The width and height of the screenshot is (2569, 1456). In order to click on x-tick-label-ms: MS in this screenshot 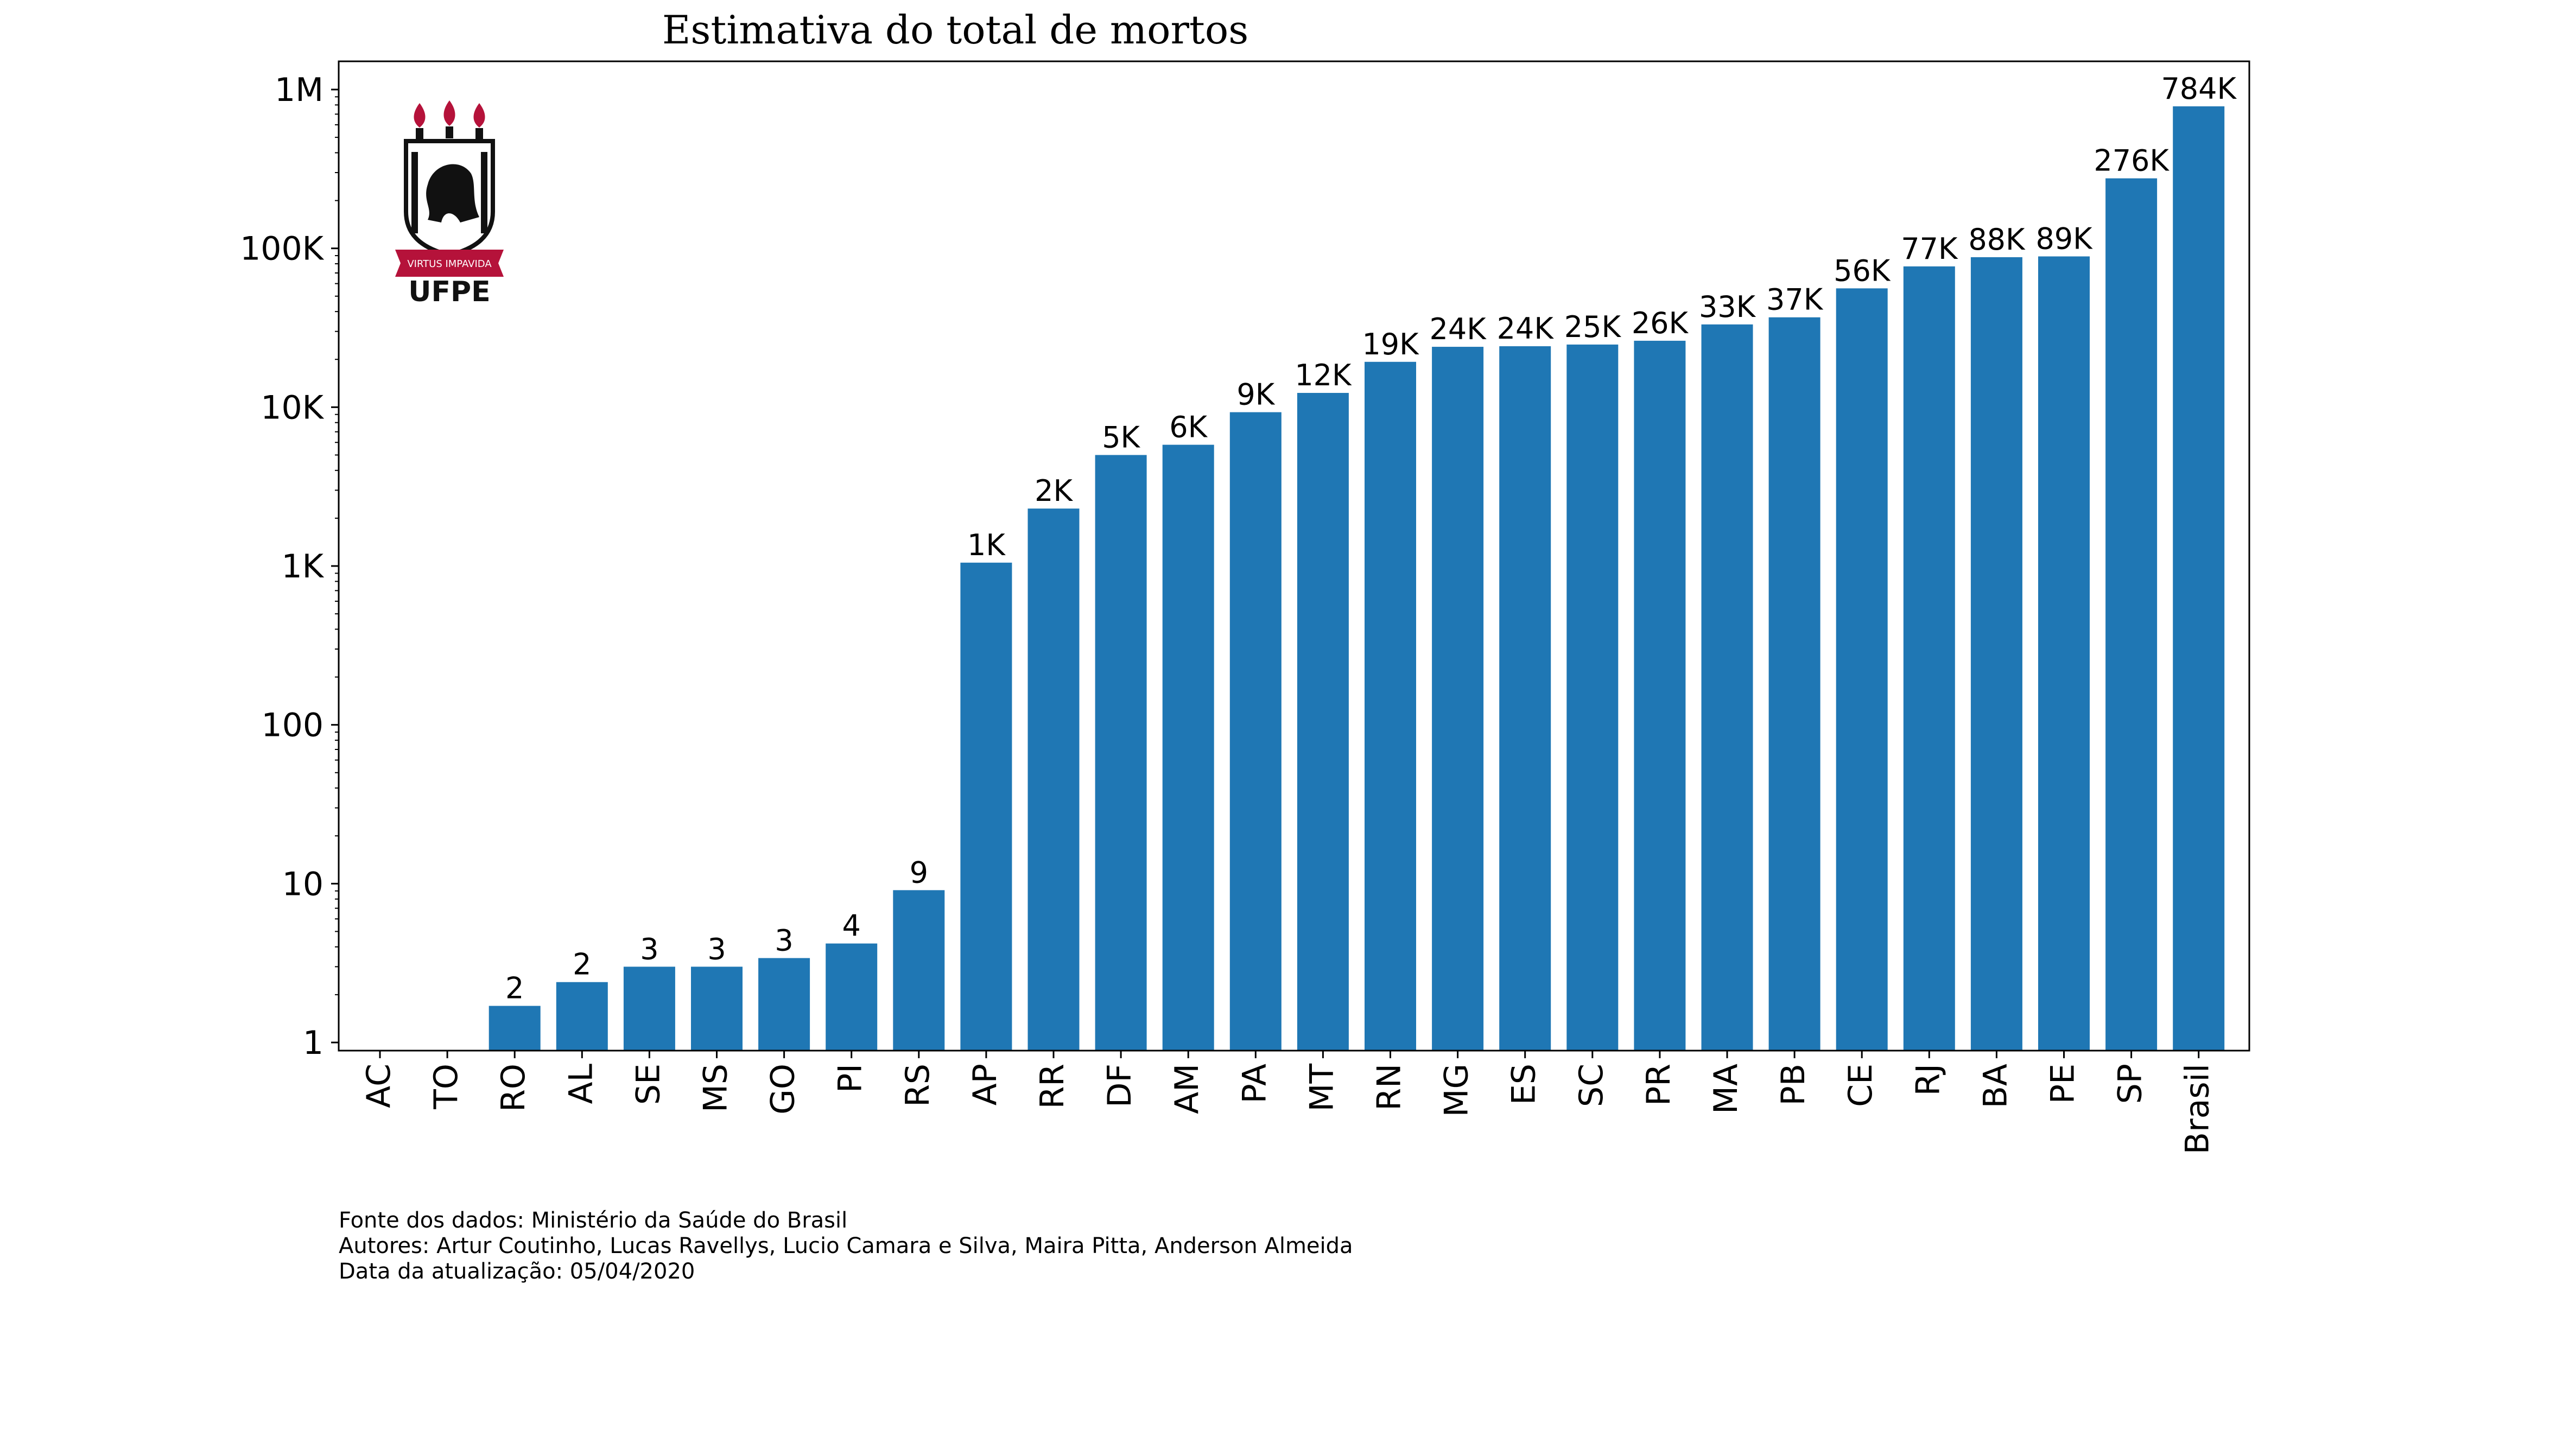, I will do `click(716, 1088)`.